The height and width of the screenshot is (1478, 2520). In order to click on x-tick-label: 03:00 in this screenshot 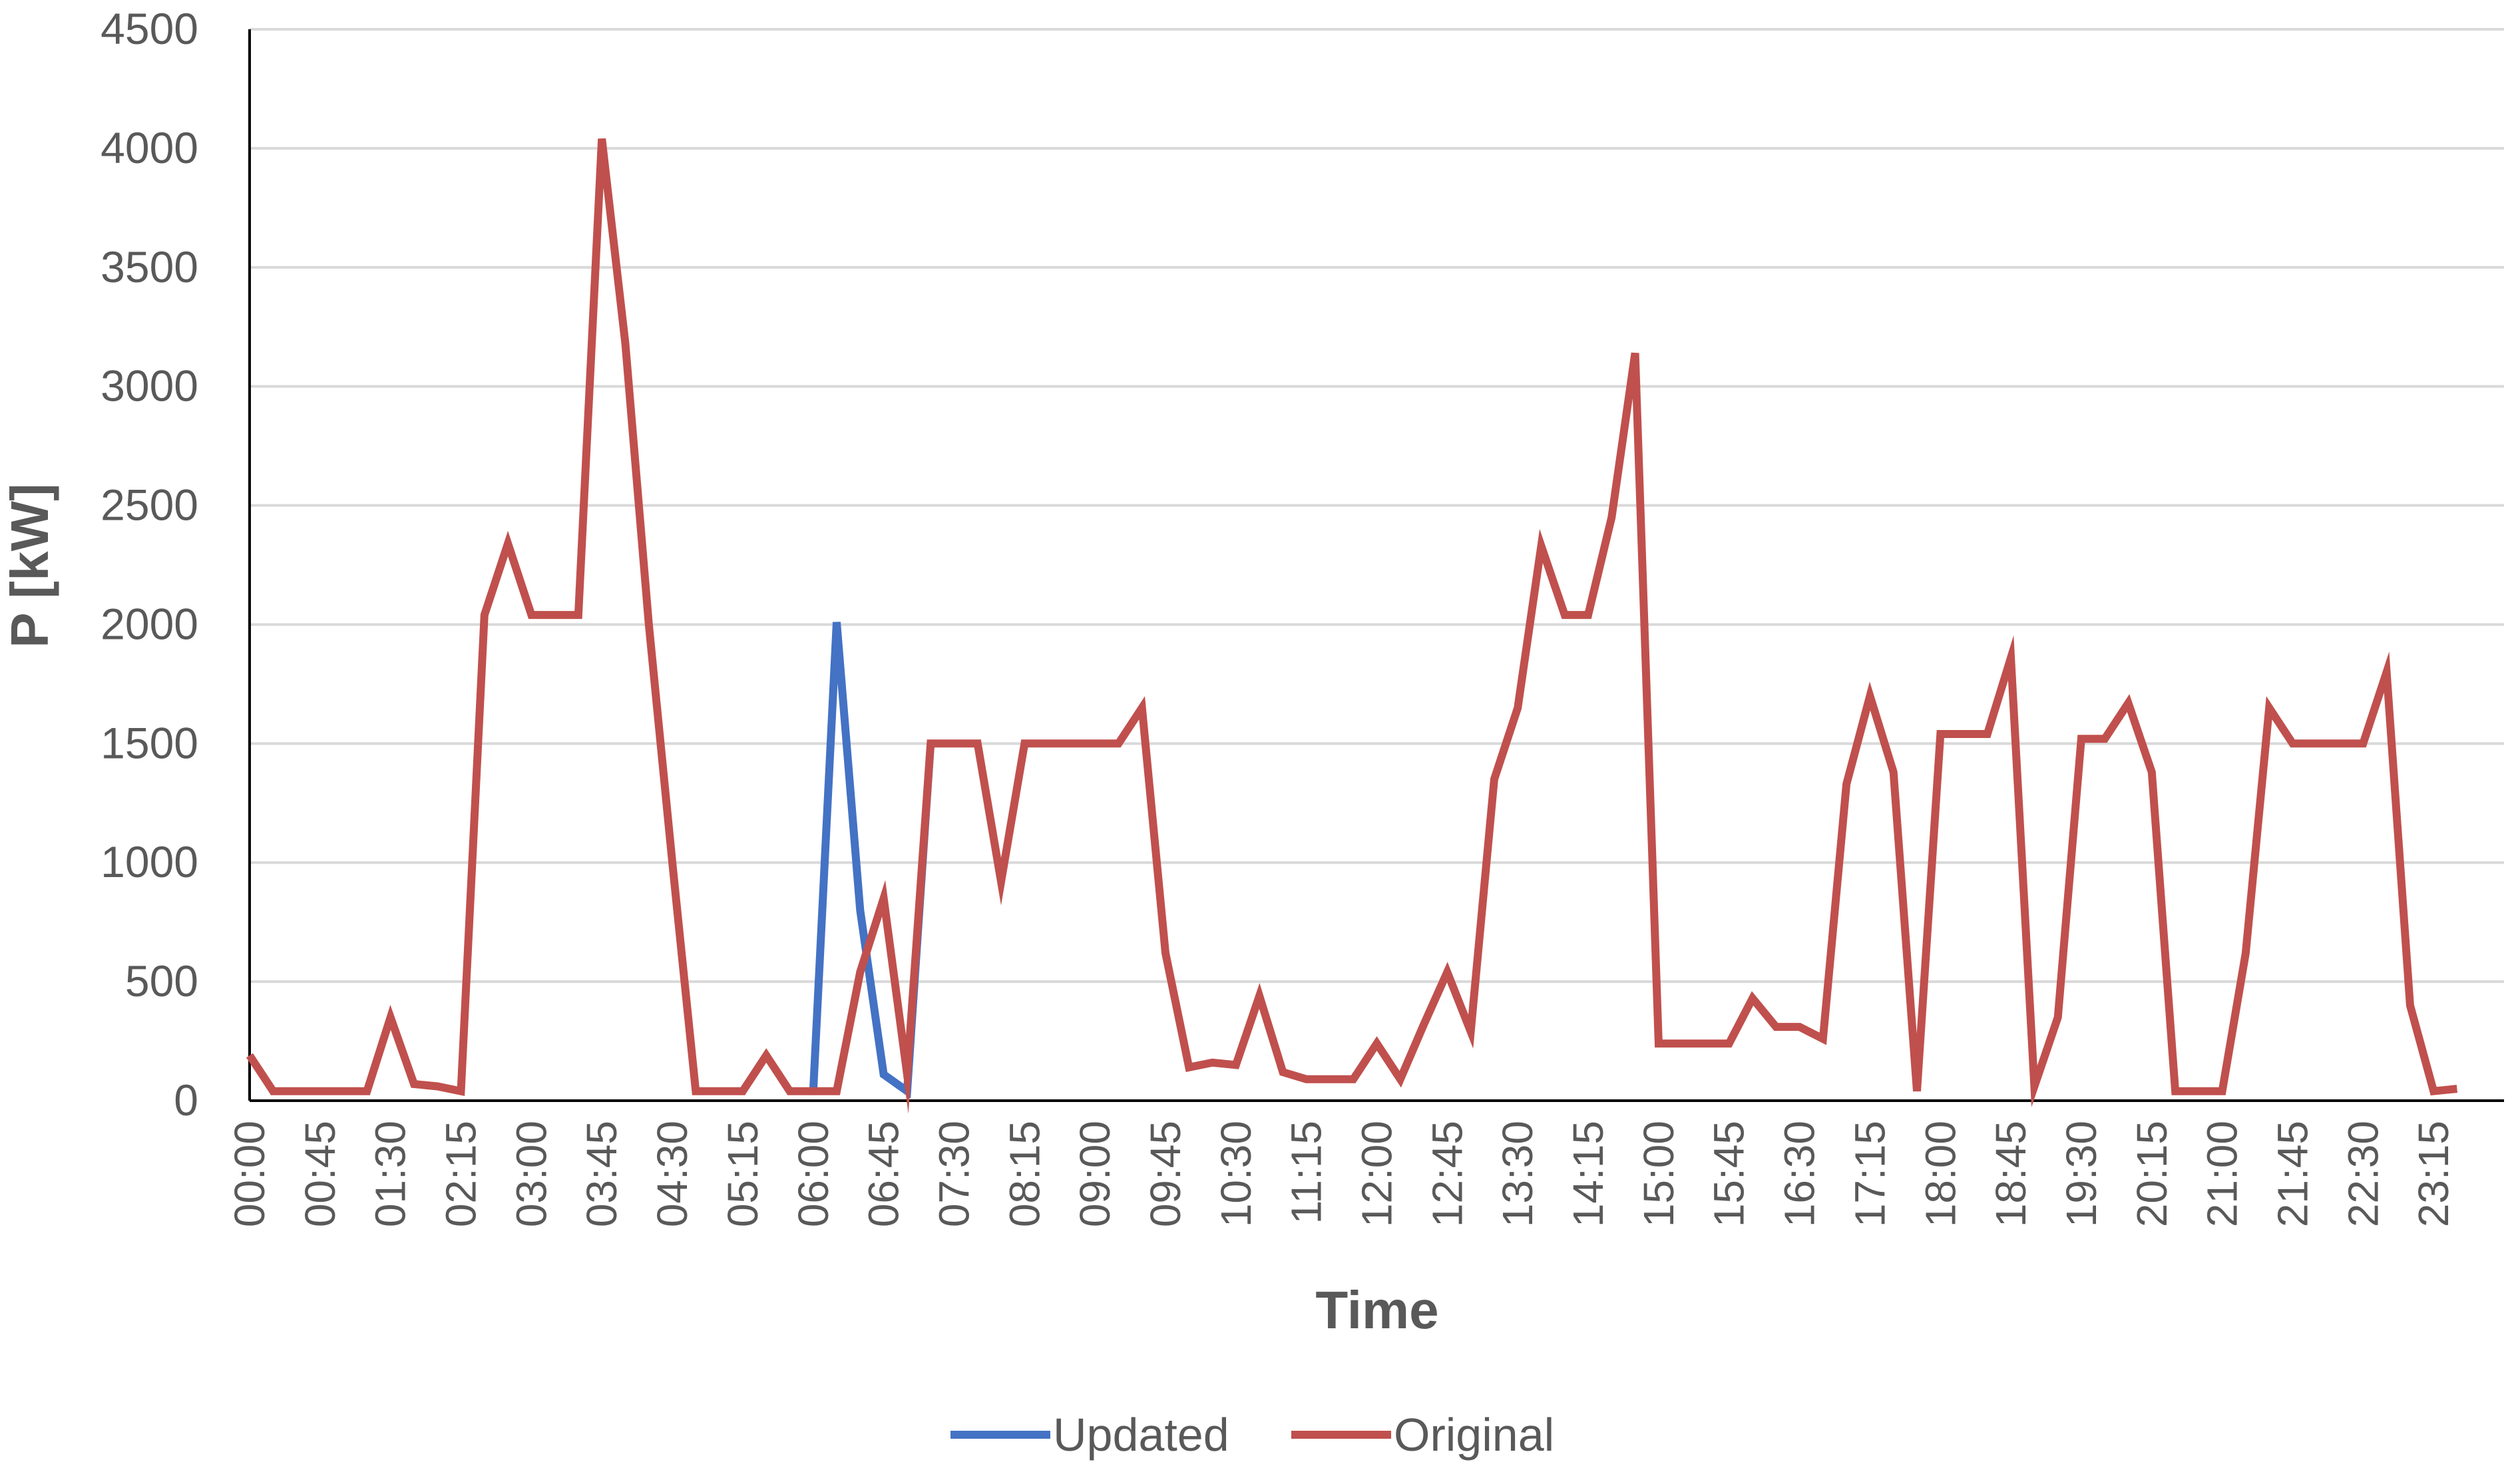, I will do `click(531, 1174)`.